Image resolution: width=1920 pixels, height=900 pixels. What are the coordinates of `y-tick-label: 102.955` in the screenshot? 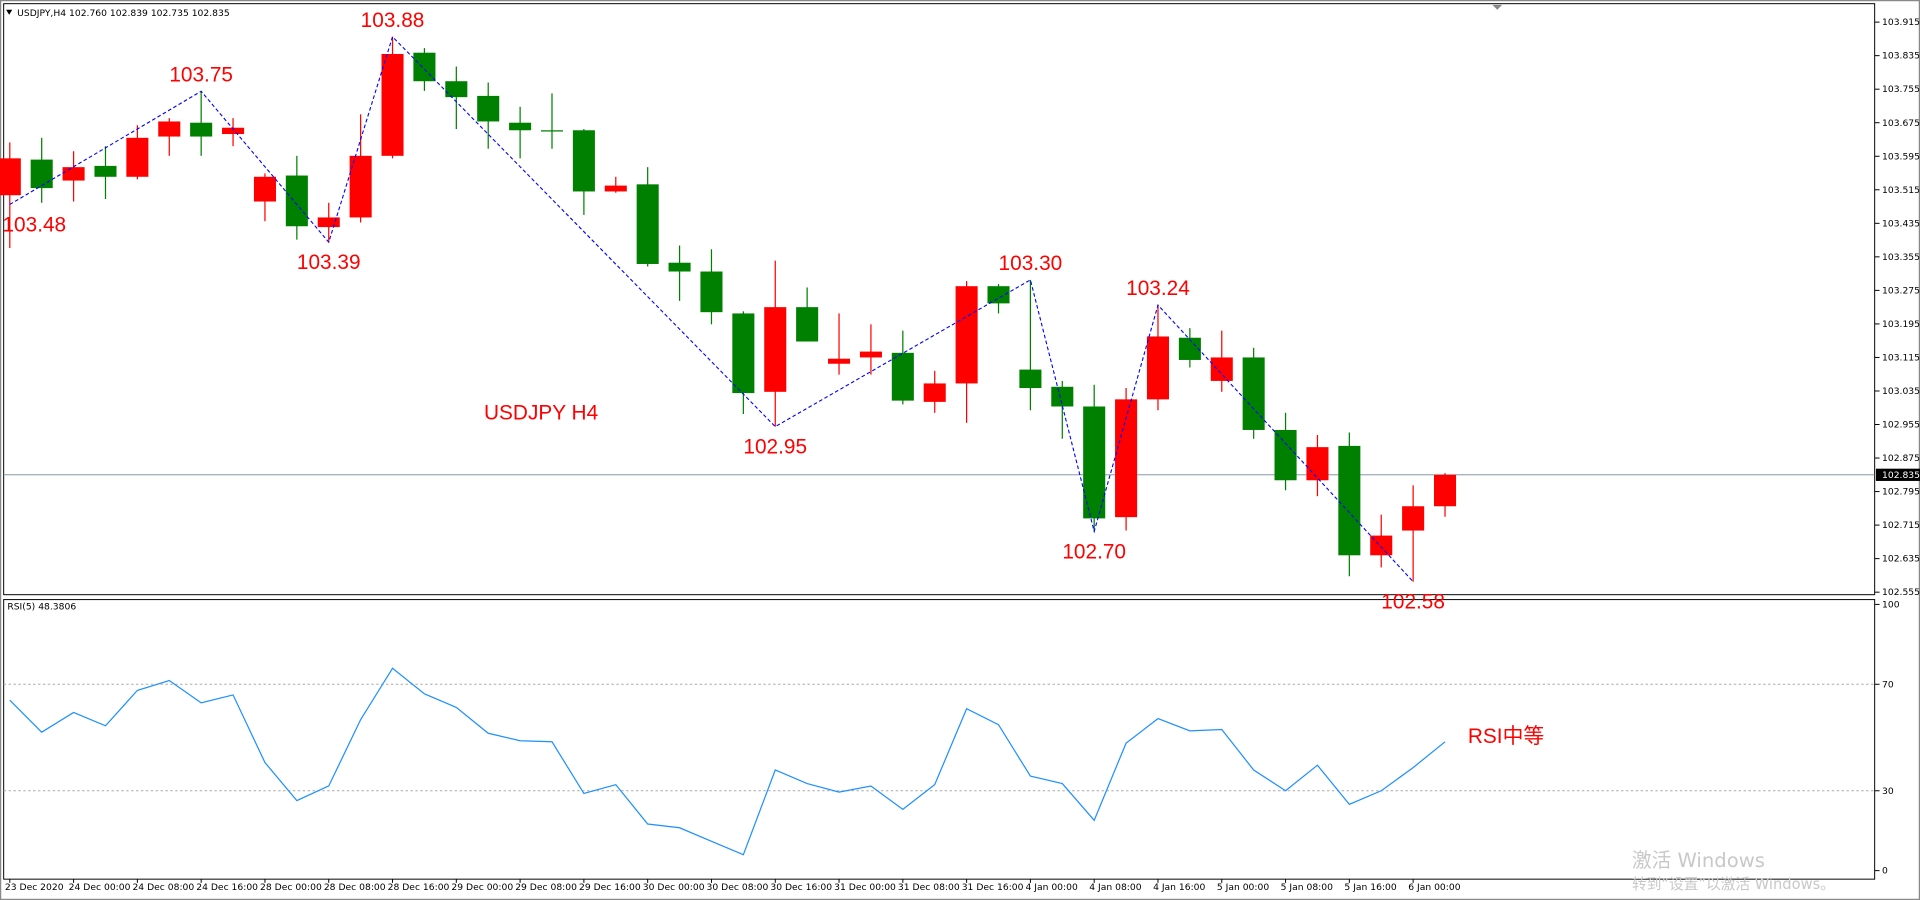 It's located at (1901, 425).